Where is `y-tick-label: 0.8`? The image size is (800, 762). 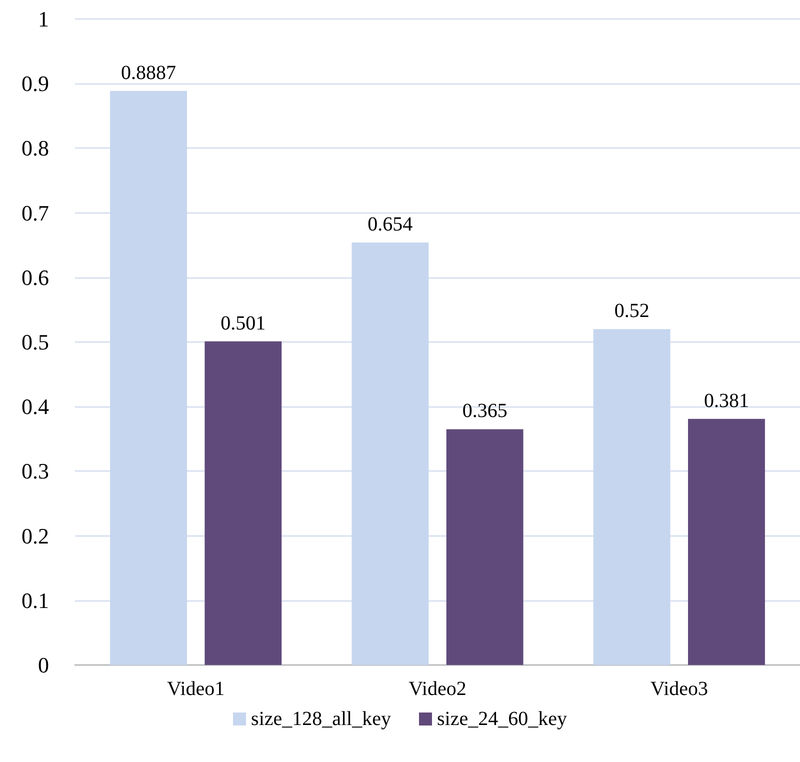
y-tick-label: 0.8 is located at coordinates (35, 148).